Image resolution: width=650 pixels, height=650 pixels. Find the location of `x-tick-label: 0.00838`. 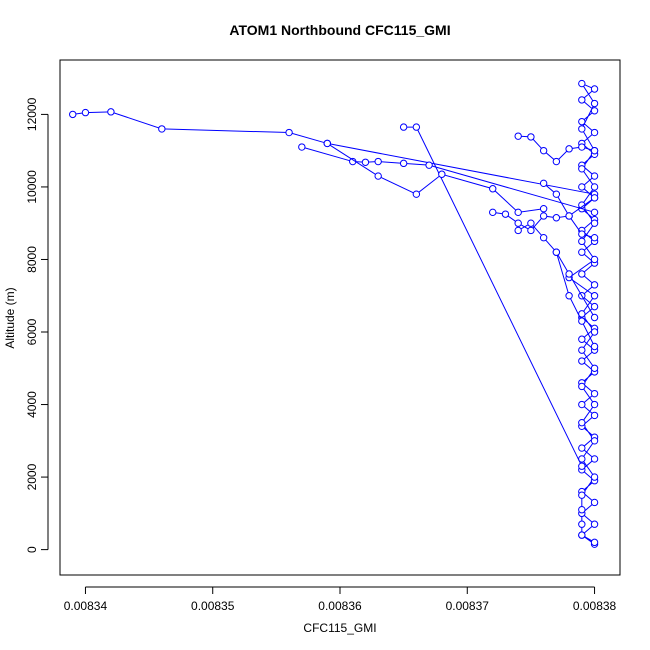

x-tick-label: 0.00838 is located at coordinates (595, 606).